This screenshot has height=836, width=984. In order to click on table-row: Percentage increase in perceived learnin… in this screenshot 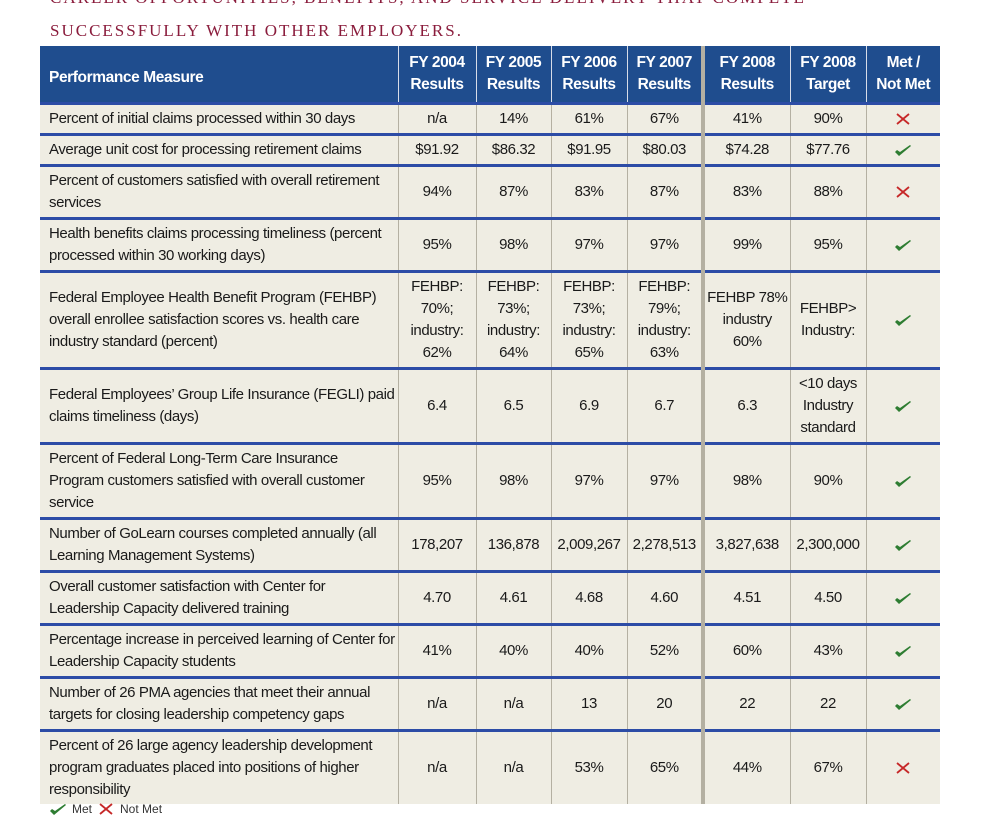, I will do `click(490, 650)`.